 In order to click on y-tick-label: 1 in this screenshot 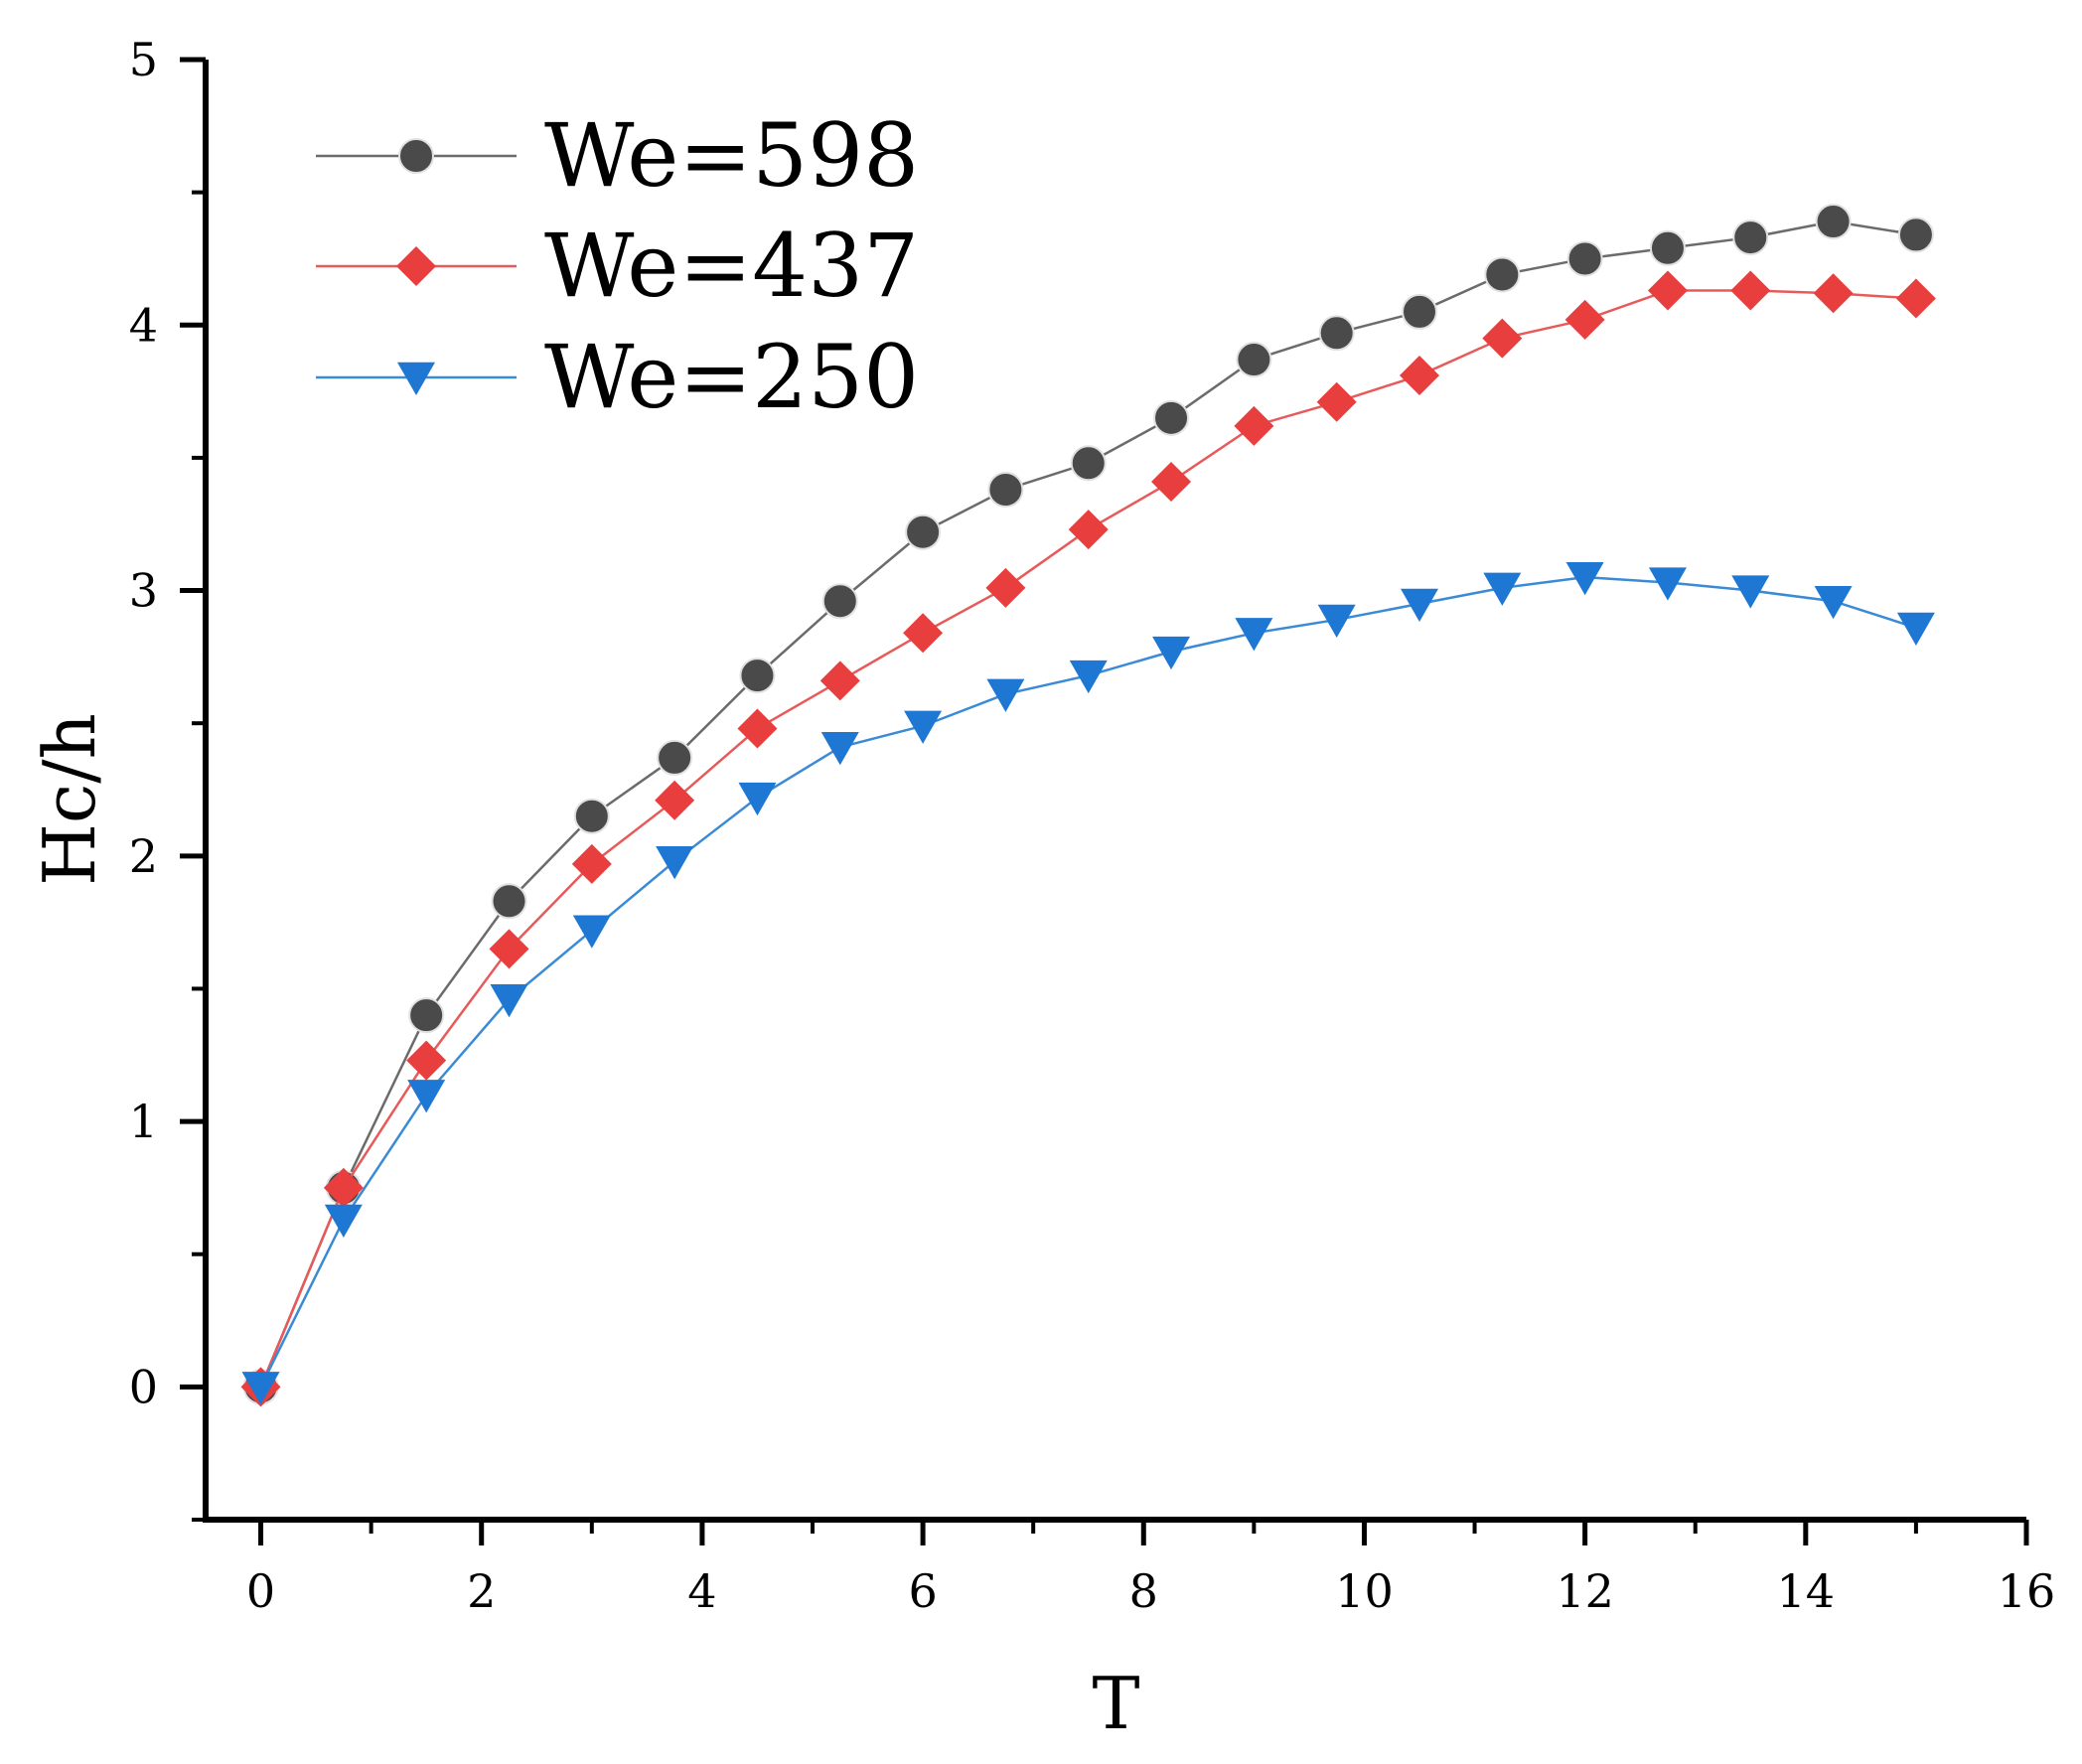, I will do `click(144, 1121)`.